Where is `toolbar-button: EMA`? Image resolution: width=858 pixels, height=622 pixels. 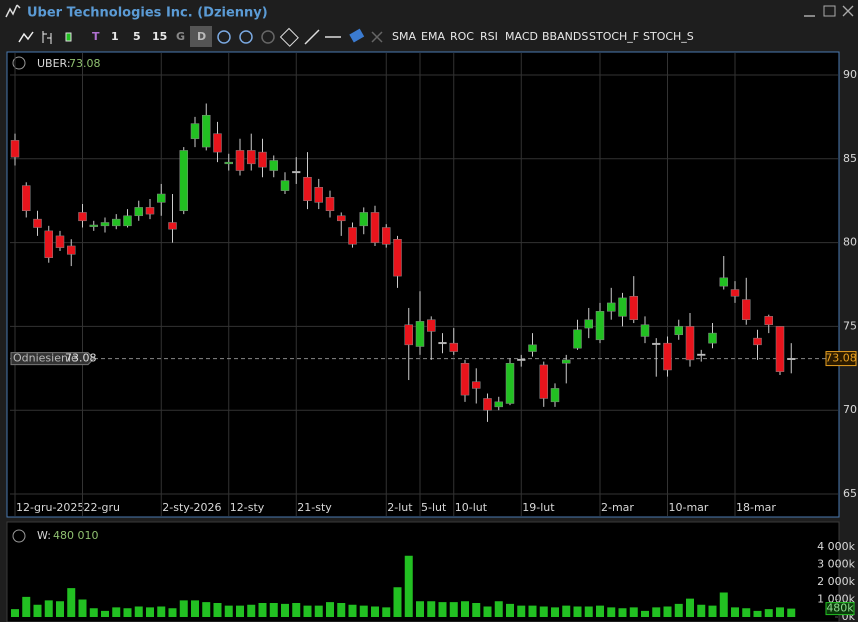 toolbar-button: EMA is located at coordinates (433, 36).